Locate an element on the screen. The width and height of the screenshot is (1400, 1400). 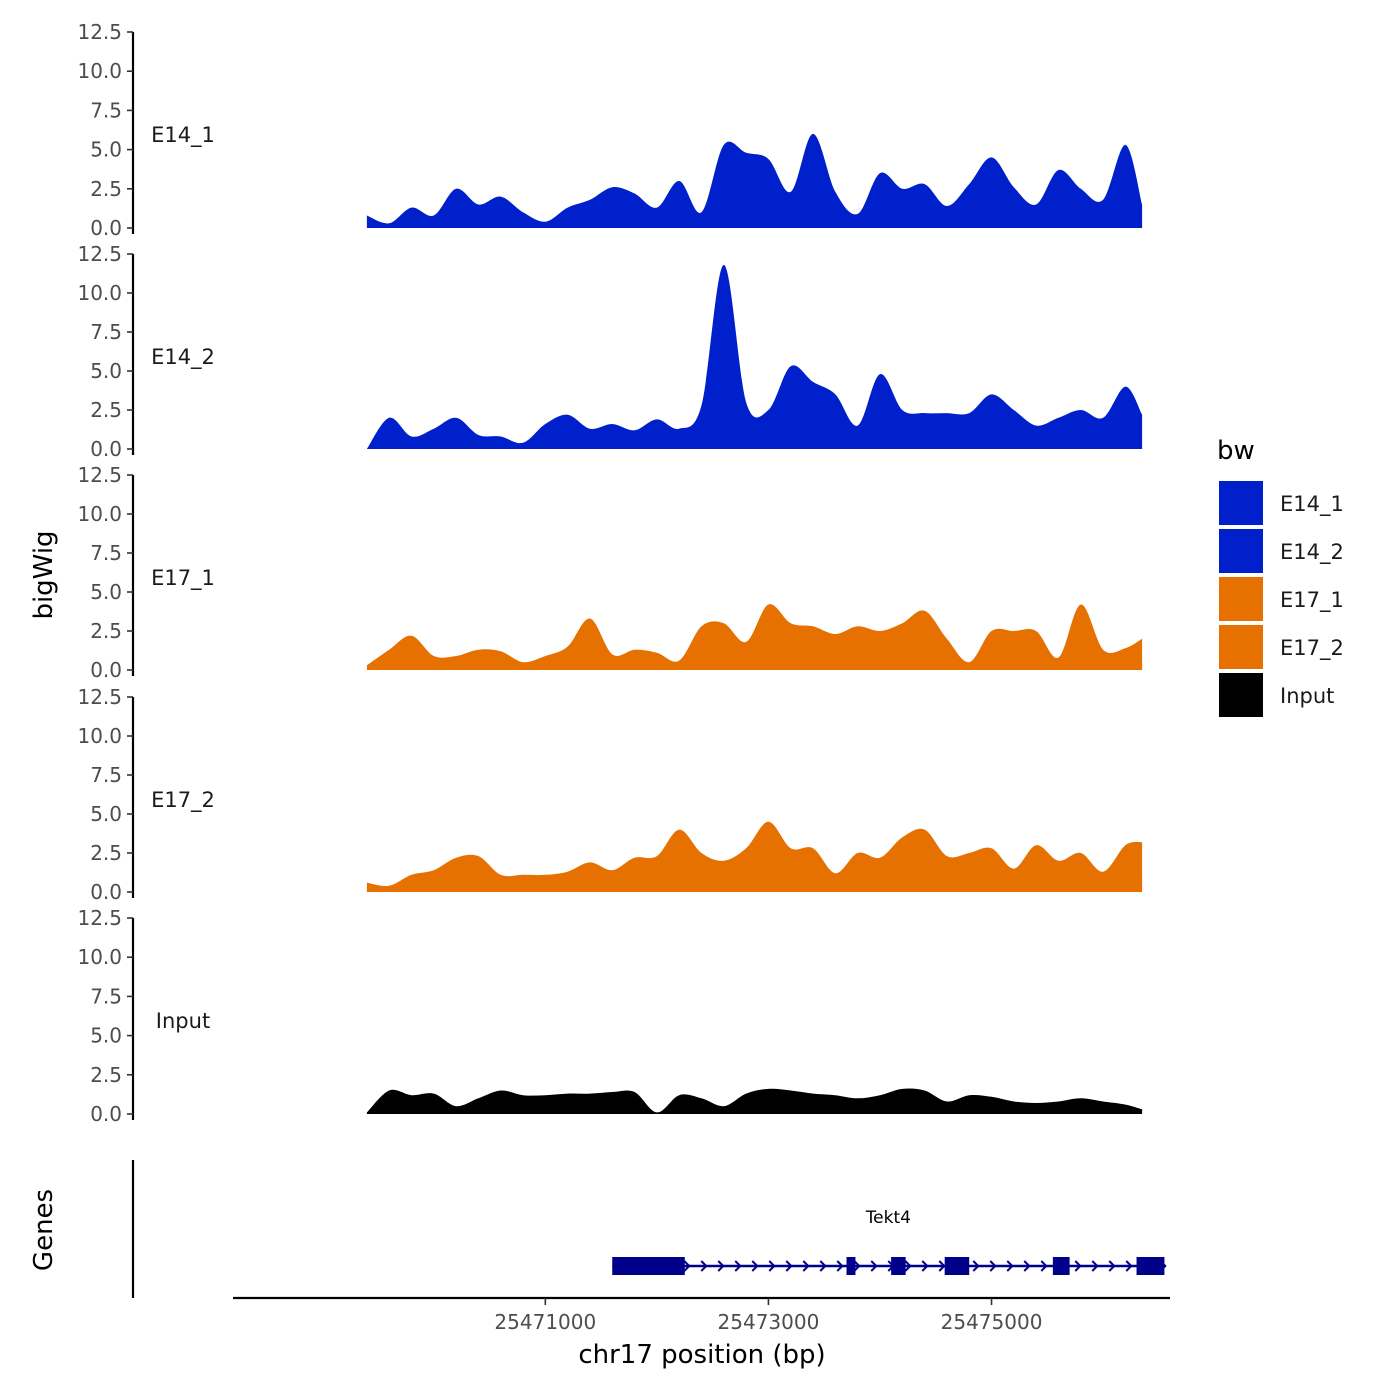
y-tick-label-E14_2: 7.5 is located at coordinates (106, 332).